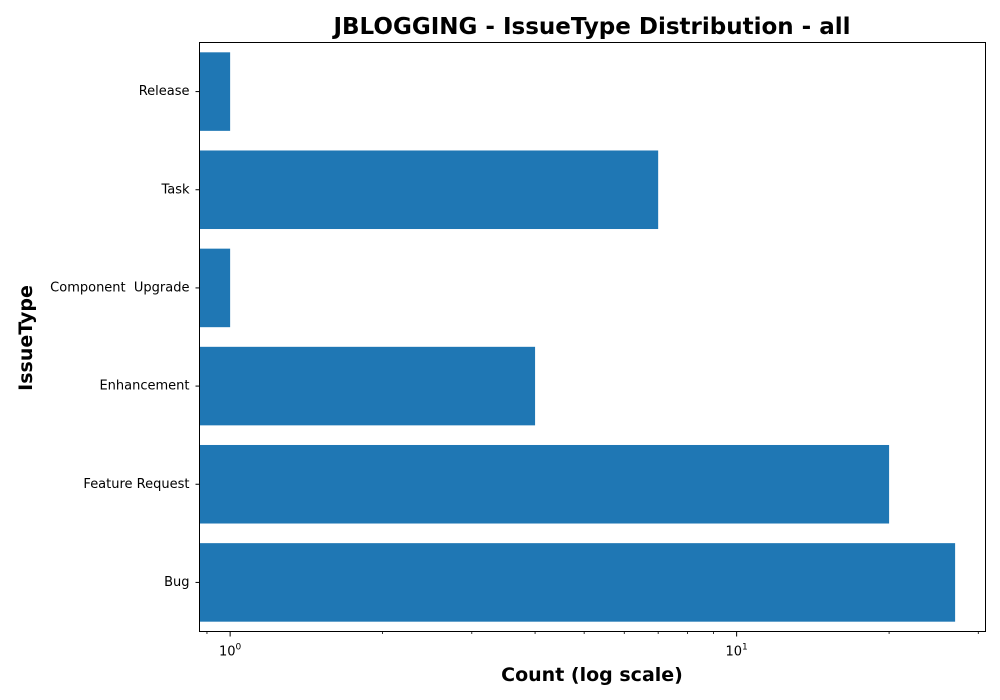 The height and width of the screenshot is (700, 1000). What do you see at coordinates (592, 675) in the screenshot?
I see `x-axis-label: Count (log scale)` at bounding box center [592, 675].